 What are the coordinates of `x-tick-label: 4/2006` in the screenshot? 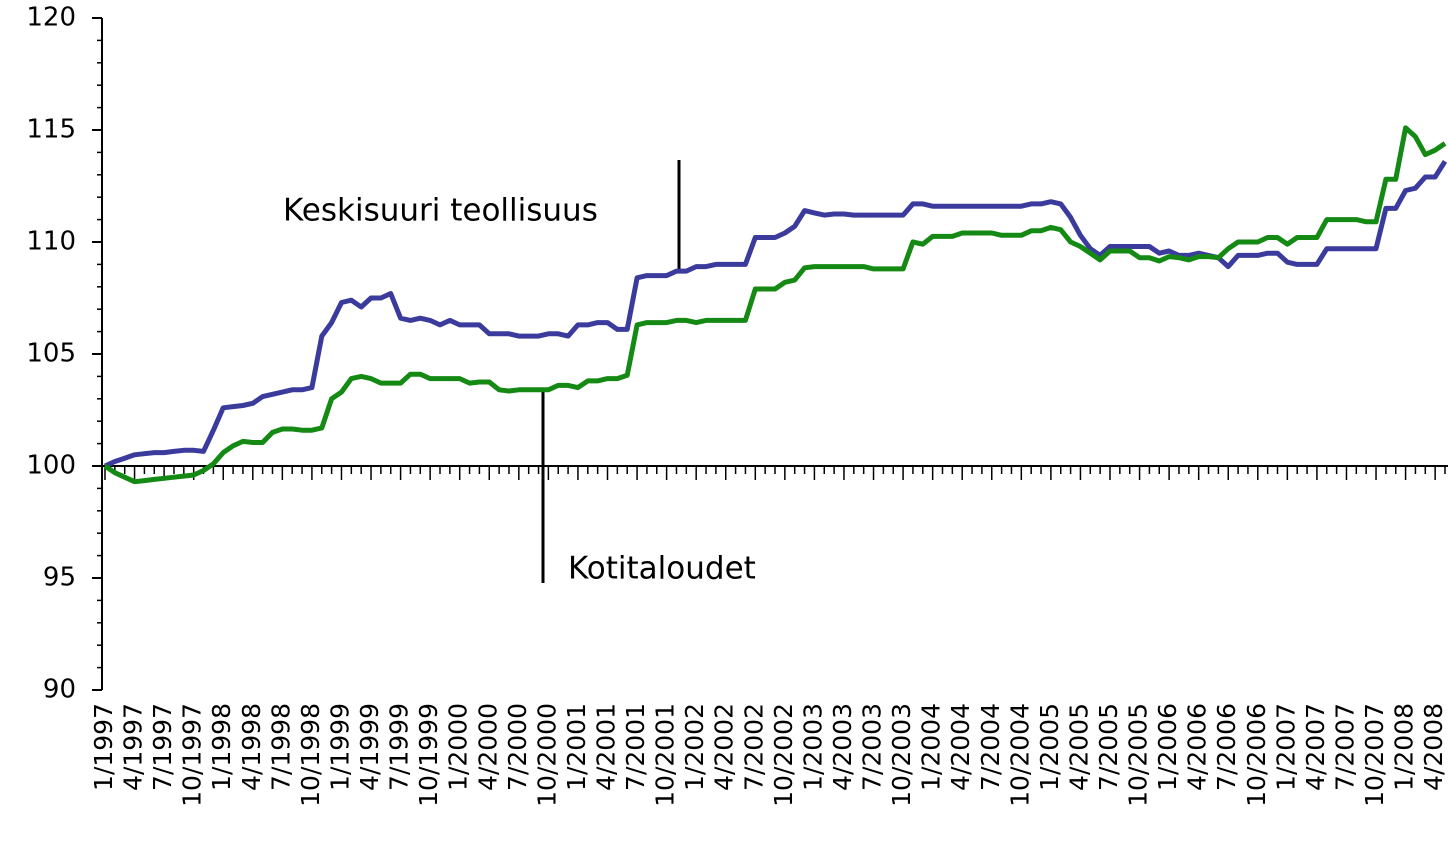 It's located at (1197, 747).